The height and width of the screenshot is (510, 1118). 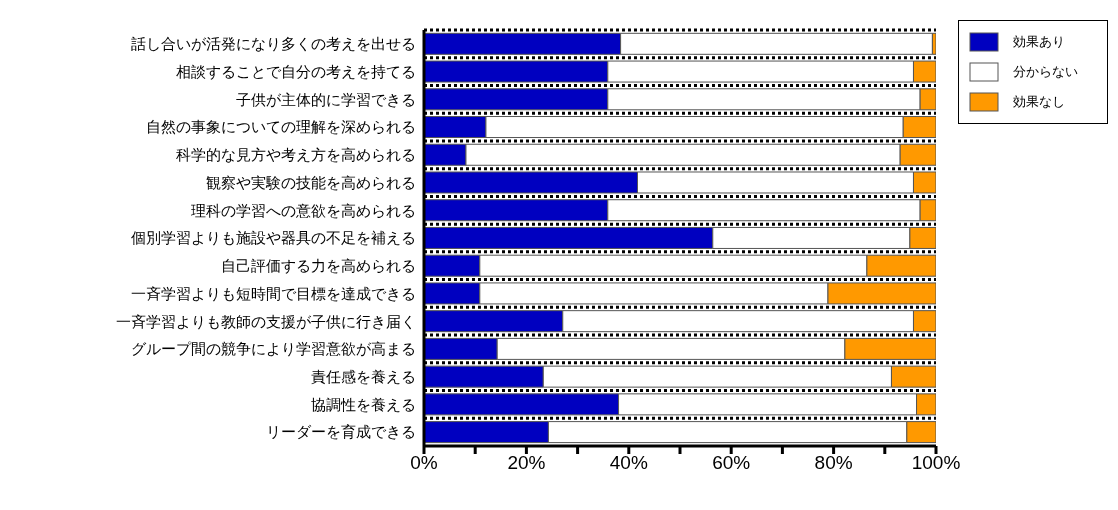 What do you see at coordinates (424, 463) in the screenshot?
I see `x-tick-label: 0%` at bounding box center [424, 463].